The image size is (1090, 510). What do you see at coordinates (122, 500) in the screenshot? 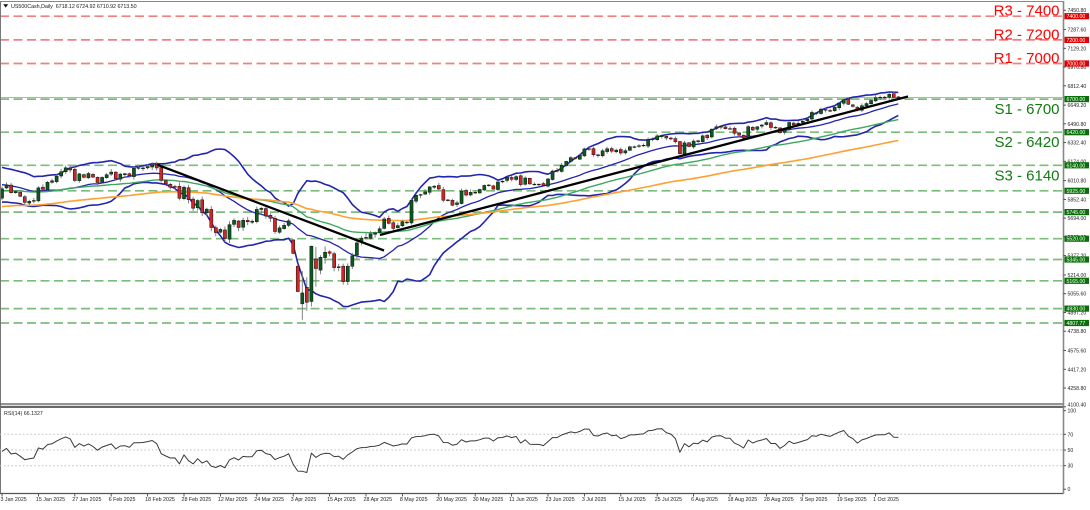
I see `svg-text: 6 Feb 2025` at bounding box center [122, 500].